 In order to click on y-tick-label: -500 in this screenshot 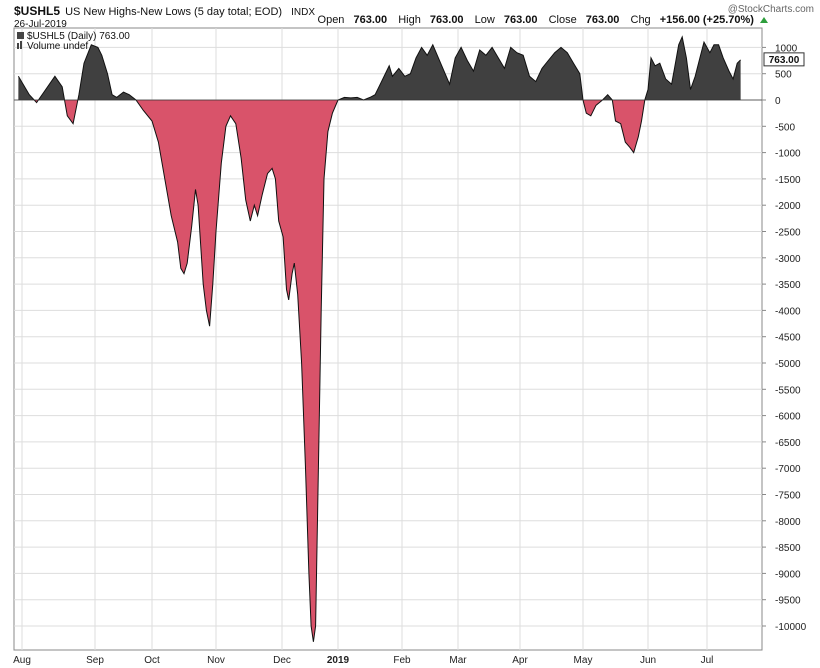, I will do `click(785, 127)`.